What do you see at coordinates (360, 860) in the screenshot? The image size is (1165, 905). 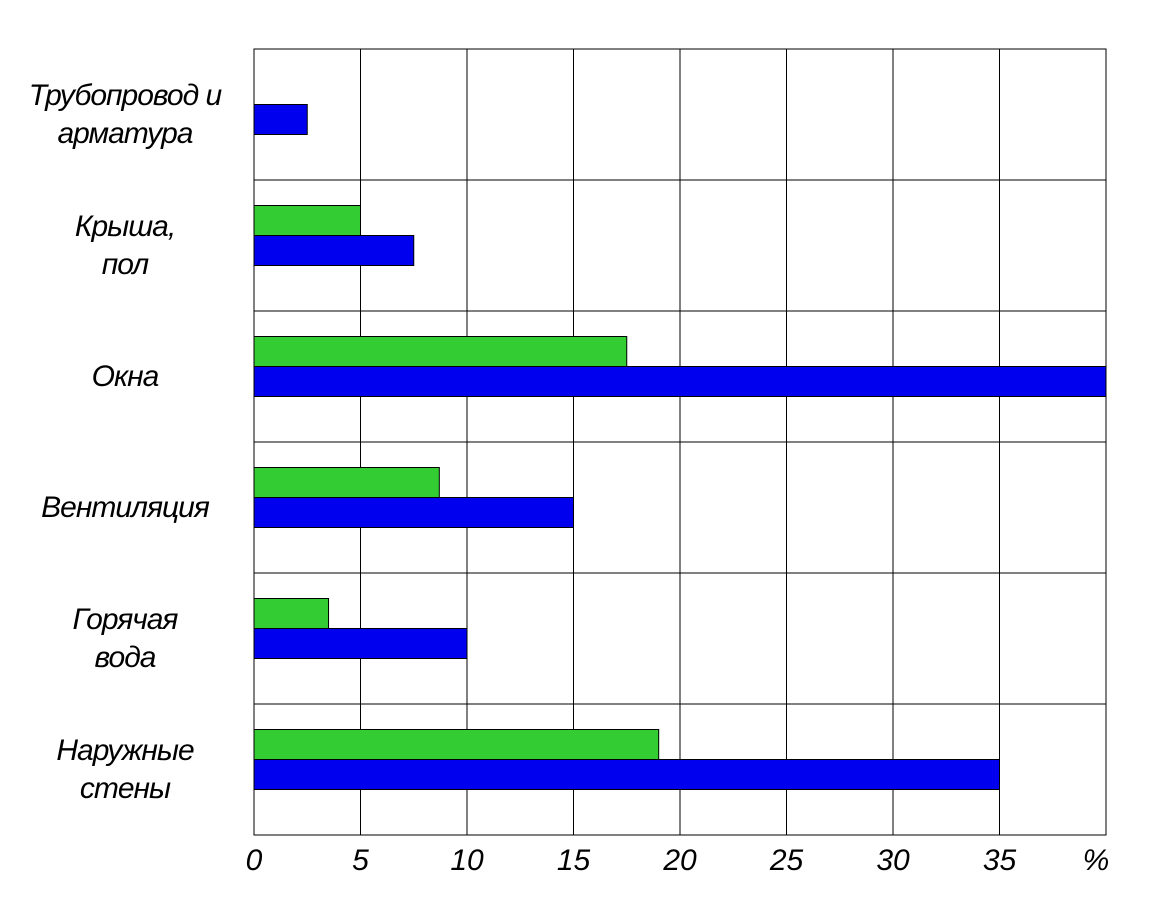 I see `x-tick-label: 5` at bounding box center [360, 860].